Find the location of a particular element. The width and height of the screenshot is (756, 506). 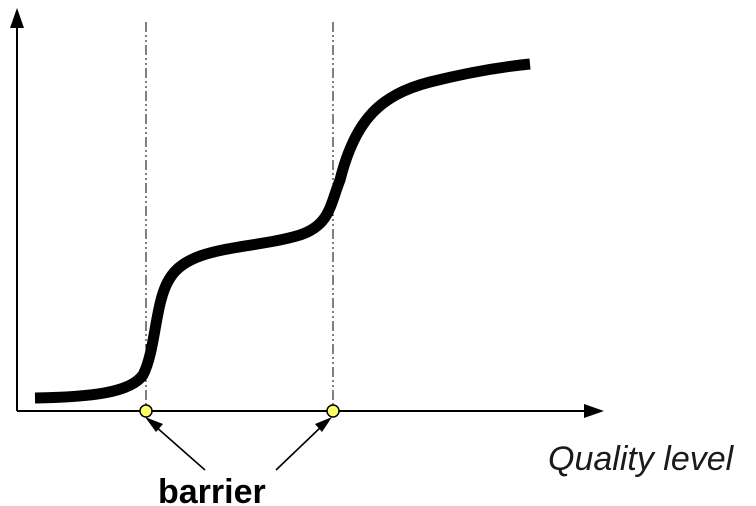

x-axis-arrowhead is located at coordinates (594, 411).